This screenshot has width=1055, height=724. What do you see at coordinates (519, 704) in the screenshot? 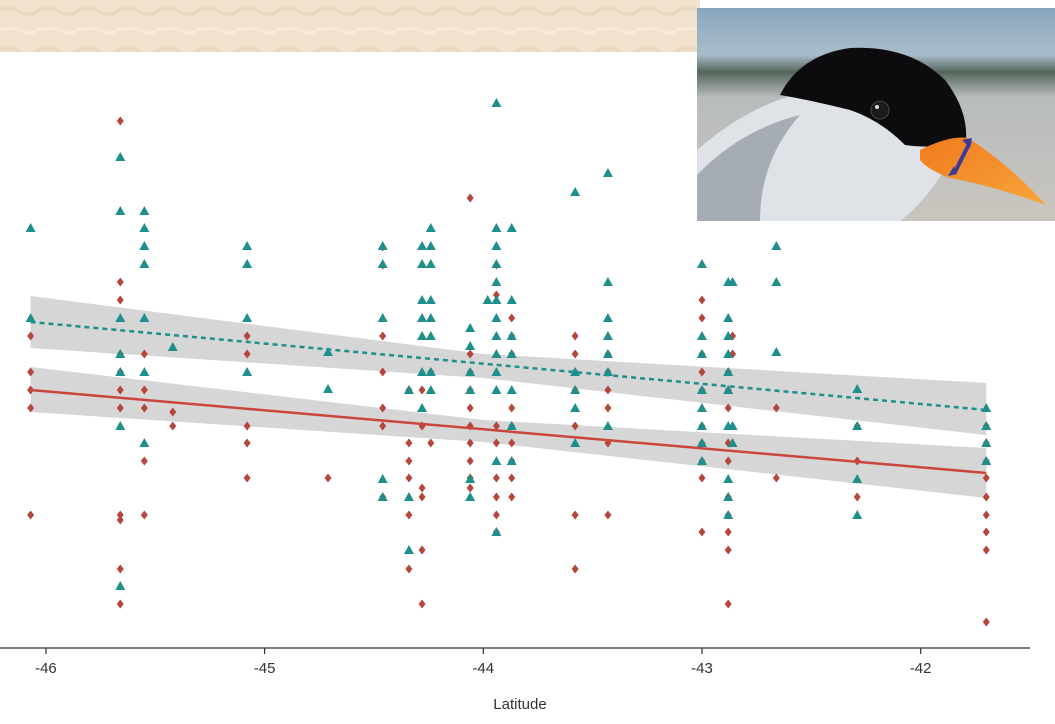
I see `x-axis-title: Latitude` at bounding box center [519, 704].